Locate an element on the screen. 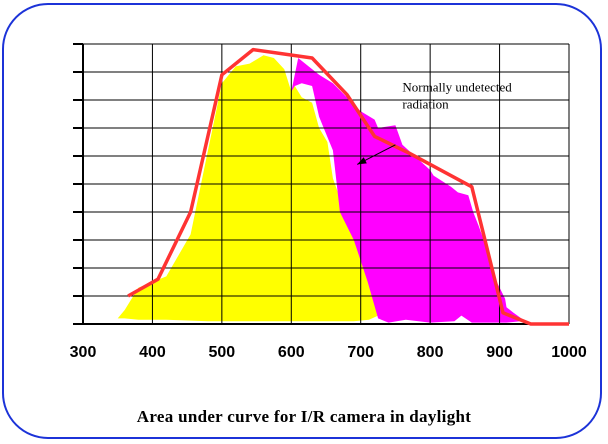 The width and height of the screenshot is (608, 444). x-tick-label: 900 is located at coordinates (499, 352).